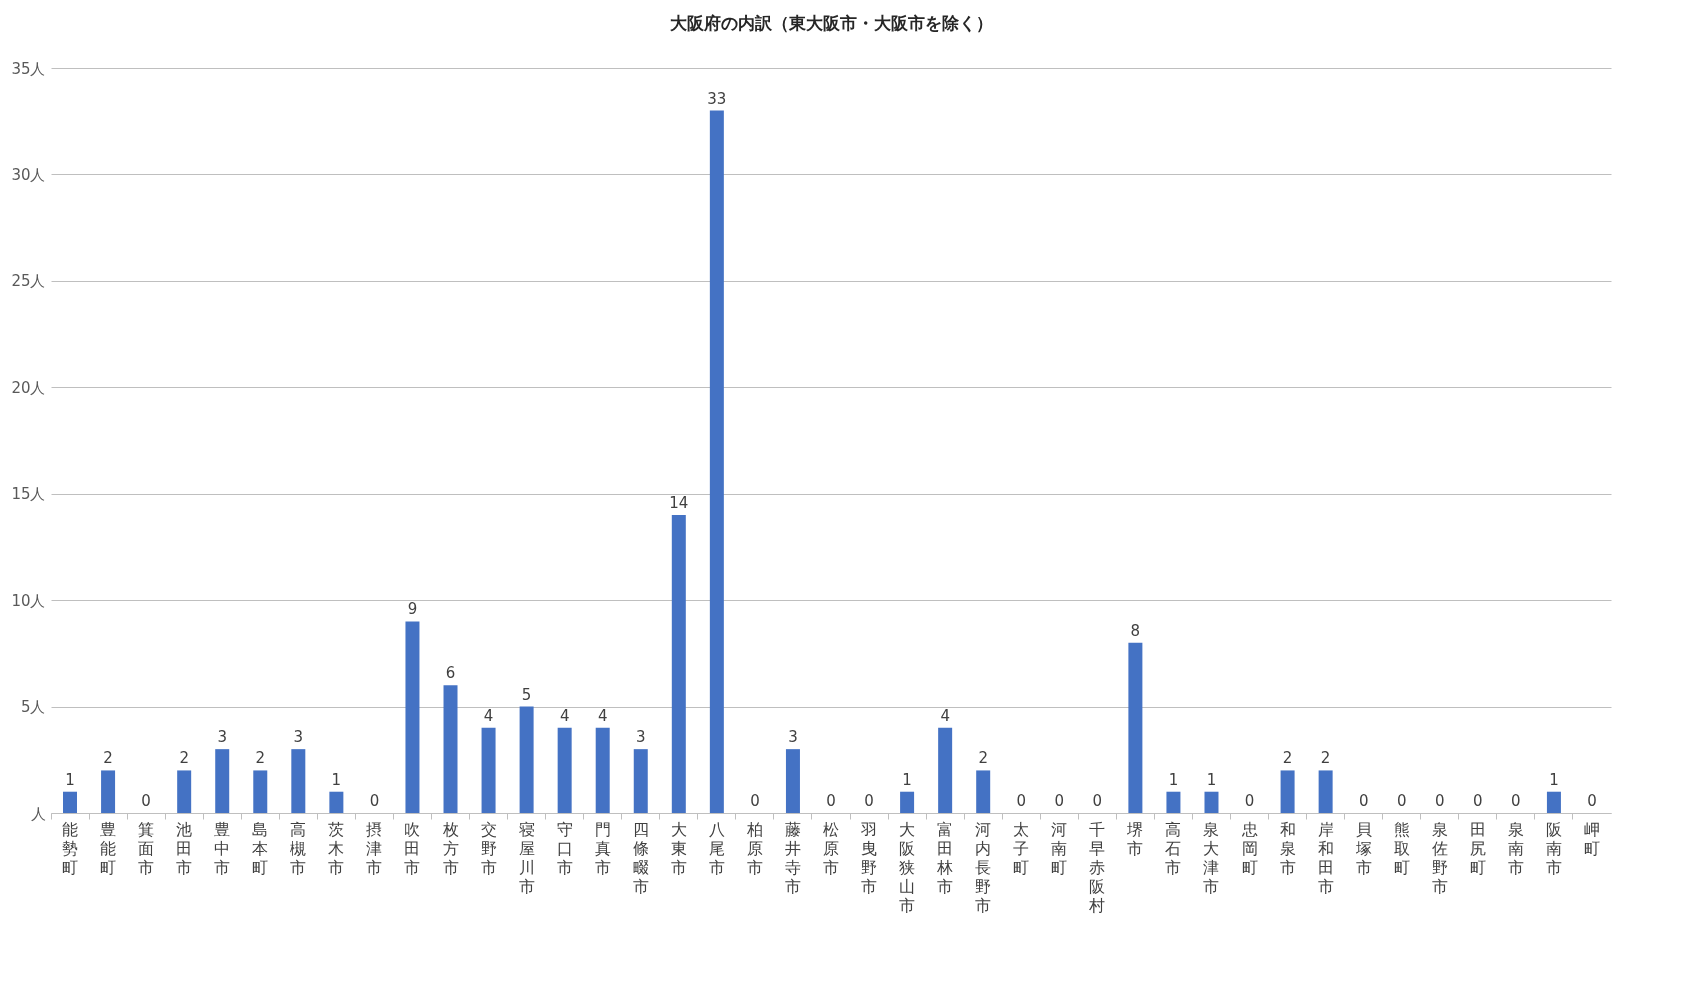  I want to click on x-tick-label: 島本町, so click(260, 848).